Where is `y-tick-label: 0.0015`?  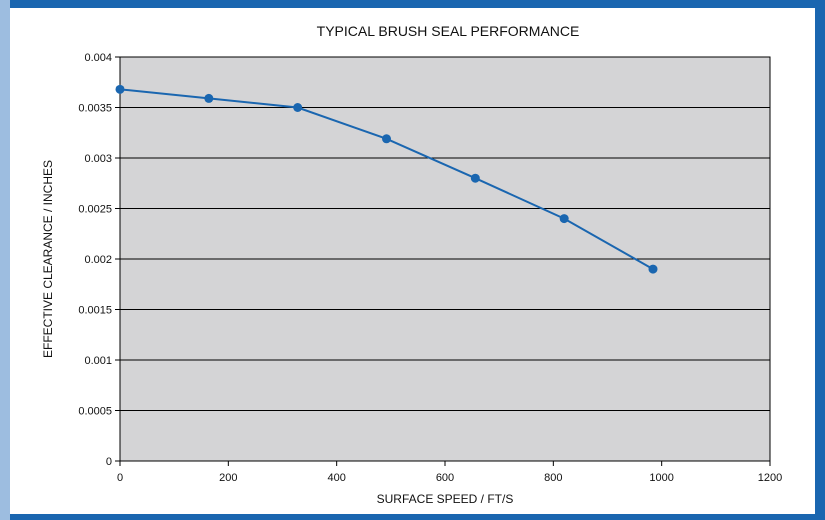
y-tick-label: 0.0015 is located at coordinates (95, 311).